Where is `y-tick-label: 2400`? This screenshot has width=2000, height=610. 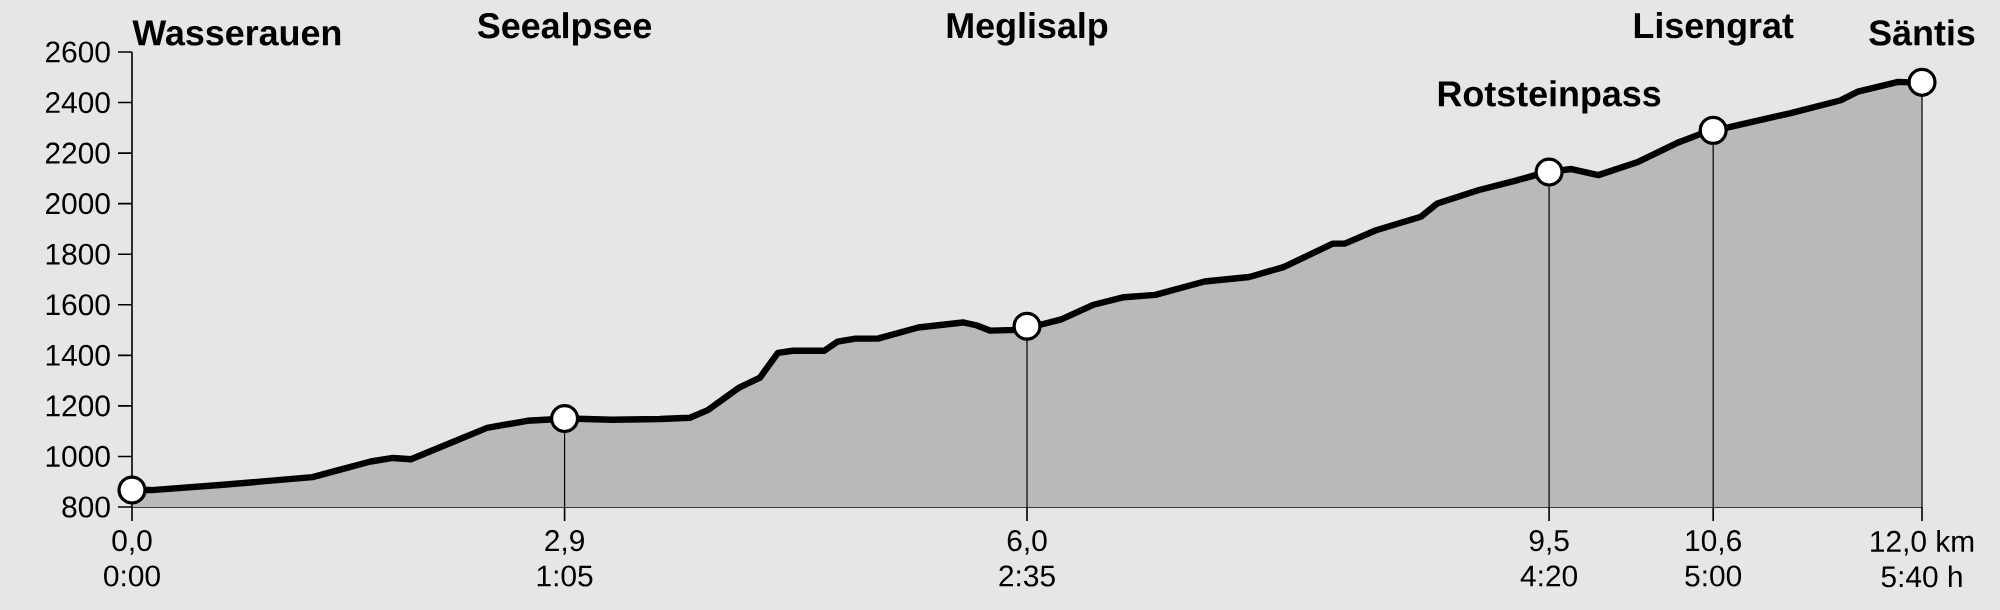
y-tick-label: 2400 is located at coordinates (77, 102).